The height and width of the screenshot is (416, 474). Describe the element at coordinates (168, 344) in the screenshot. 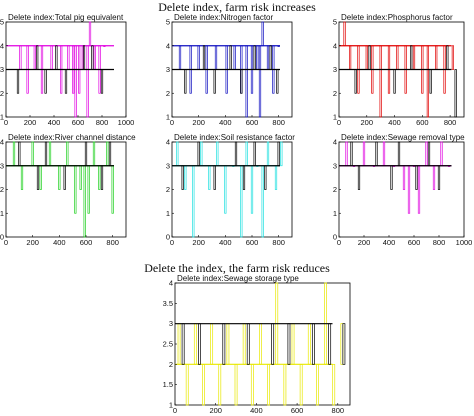

I see `y-tick-label: 2.5` at that location.